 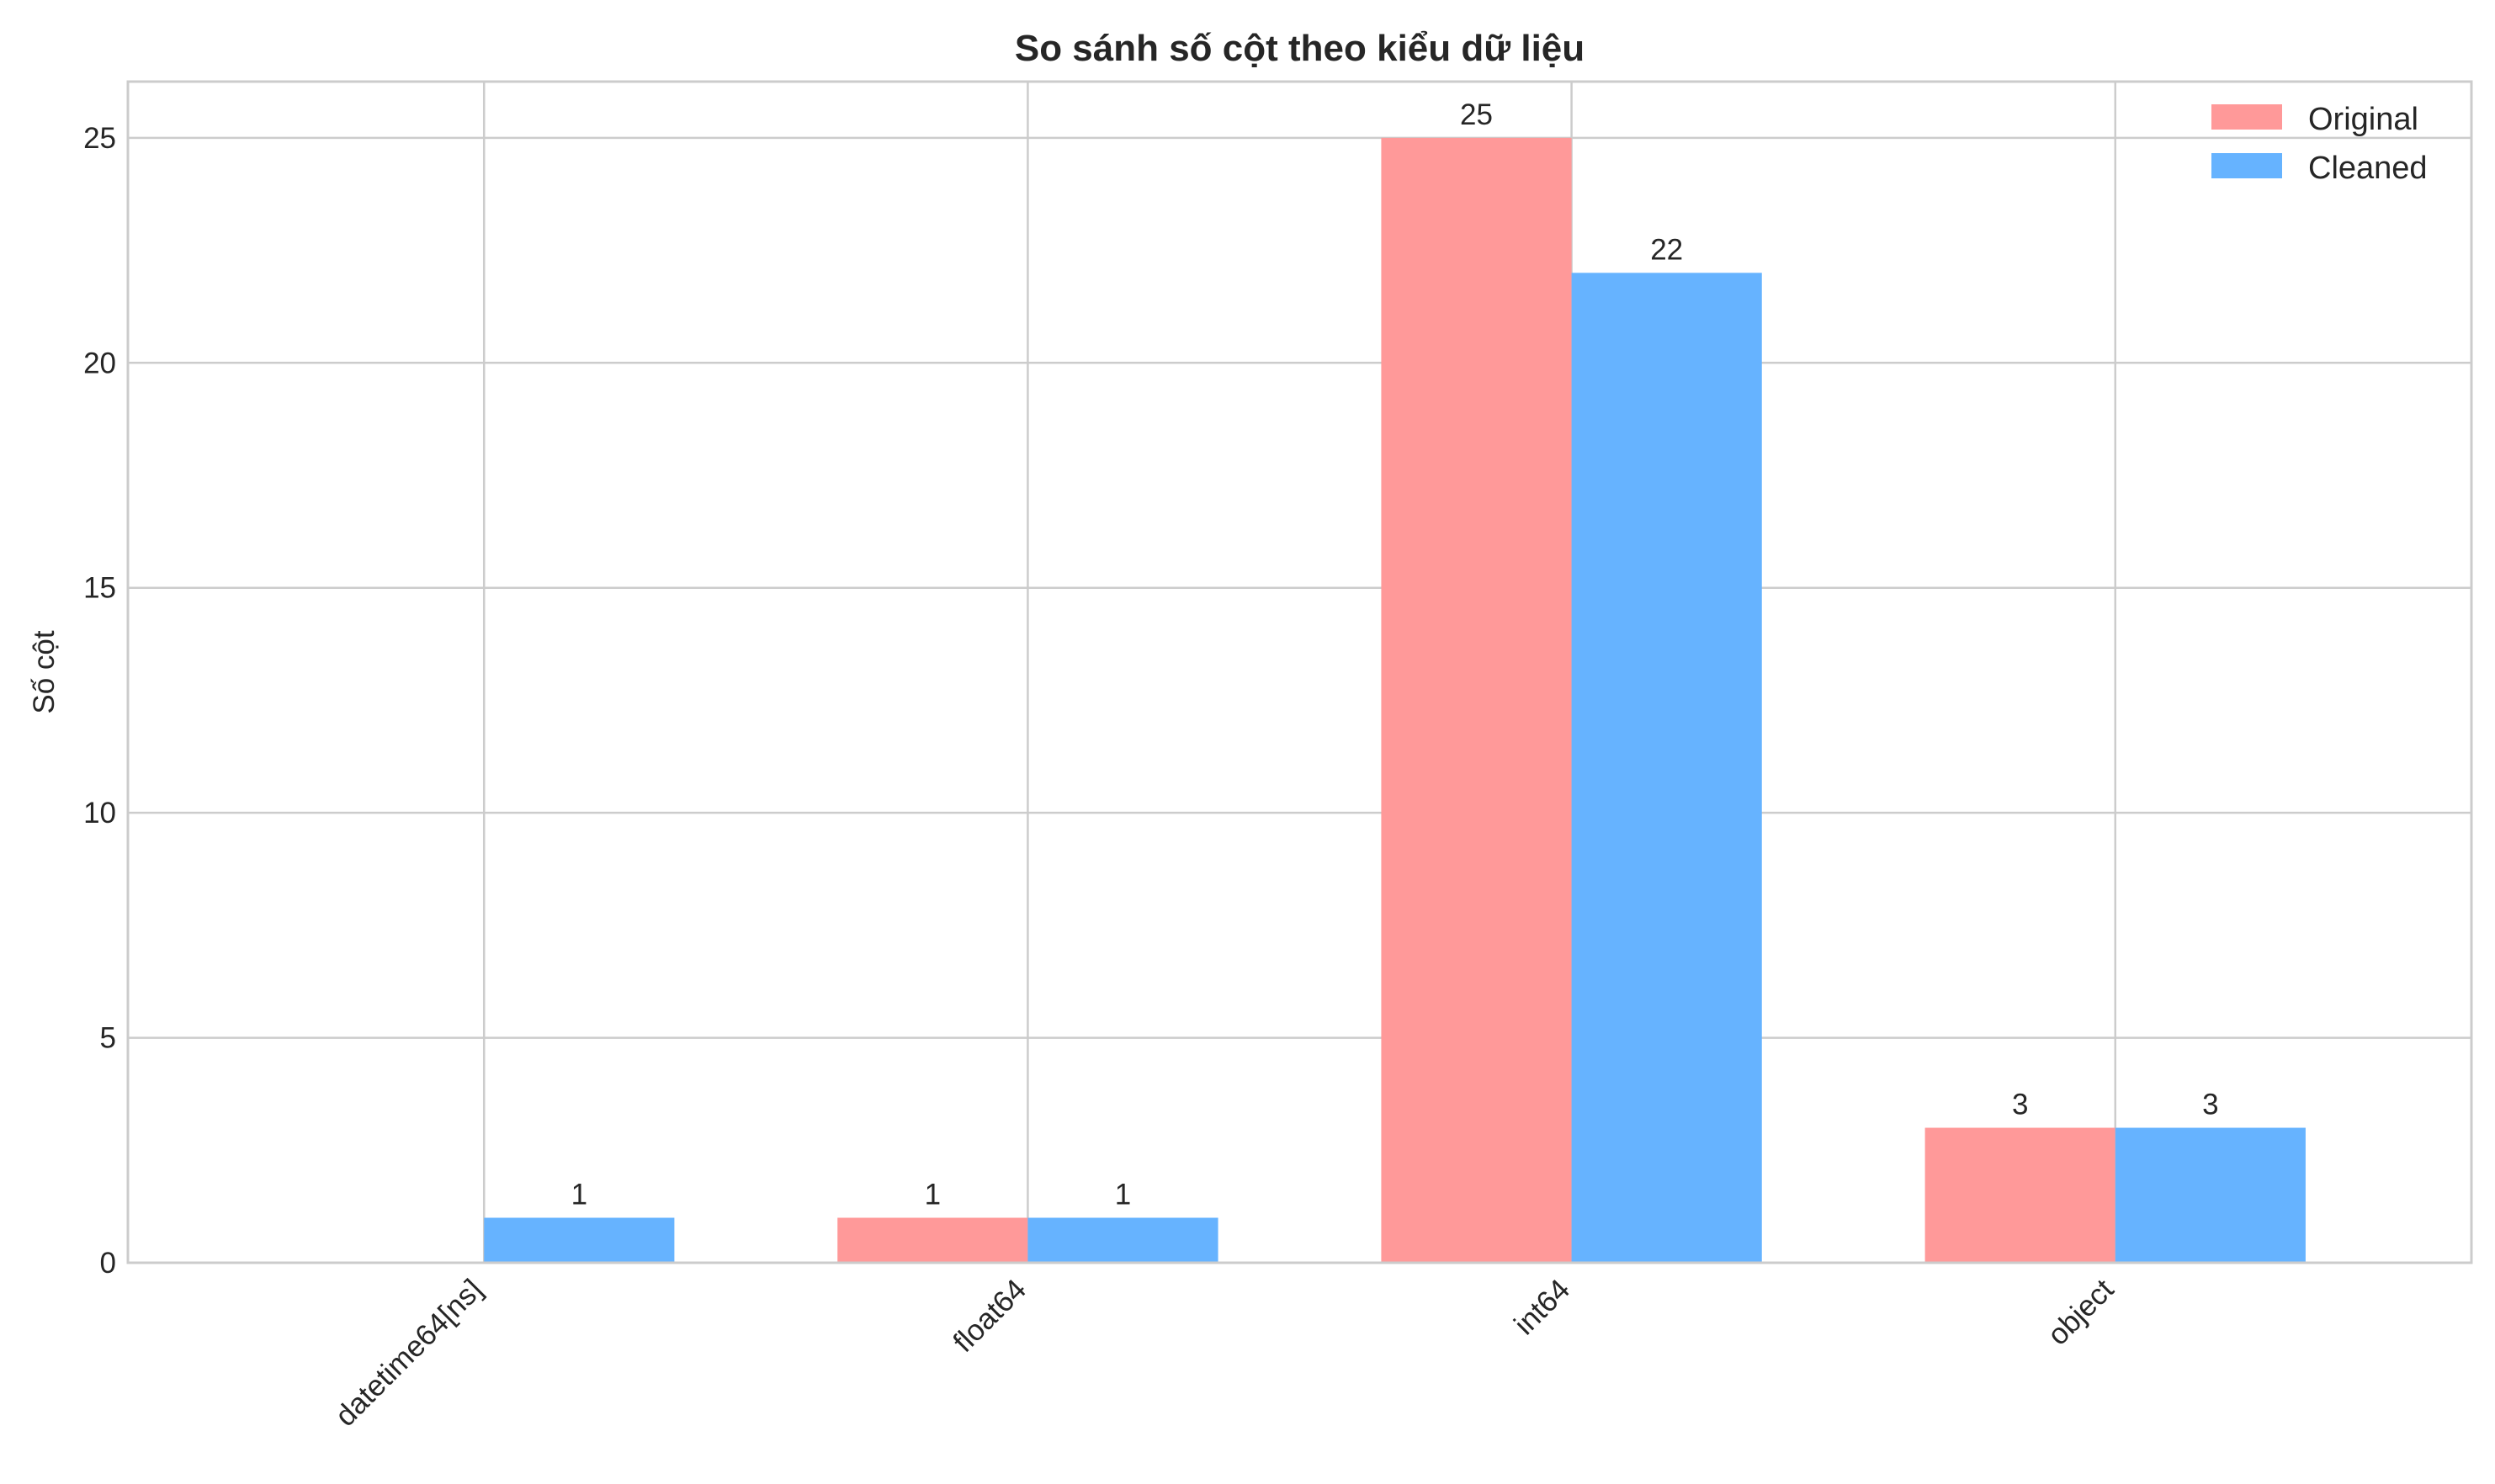 What do you see at coordinates (108, 1038) in the screenshot?
I see `y-tick-label: 5` at bounding box center [108, 1038].